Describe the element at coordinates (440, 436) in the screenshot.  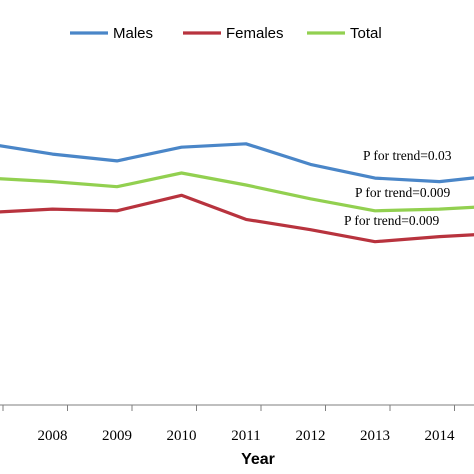
I see `x-tick-label: 2014` at that location.